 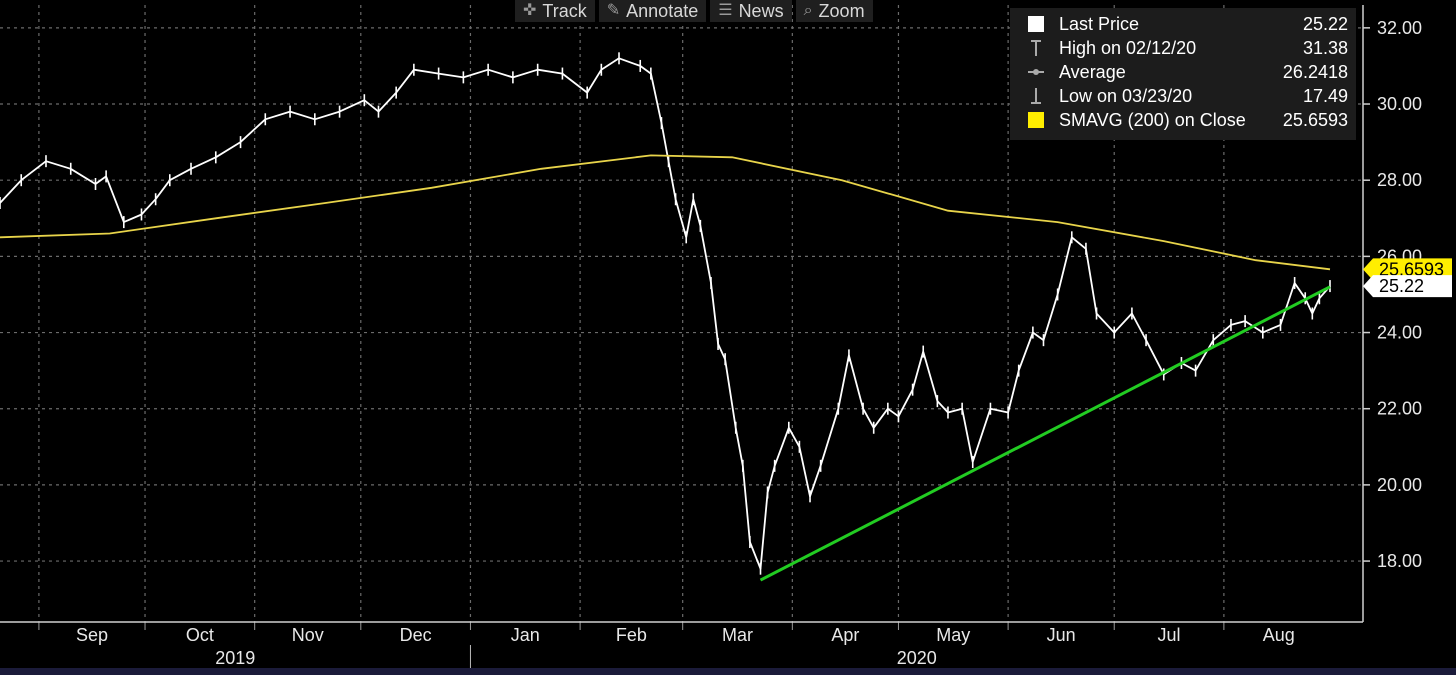 What do you see at coordinates (1128, 48) in the screenshot?
I see `legend-high-label: High on 02/12/20` at bounding box center [1128, 48].